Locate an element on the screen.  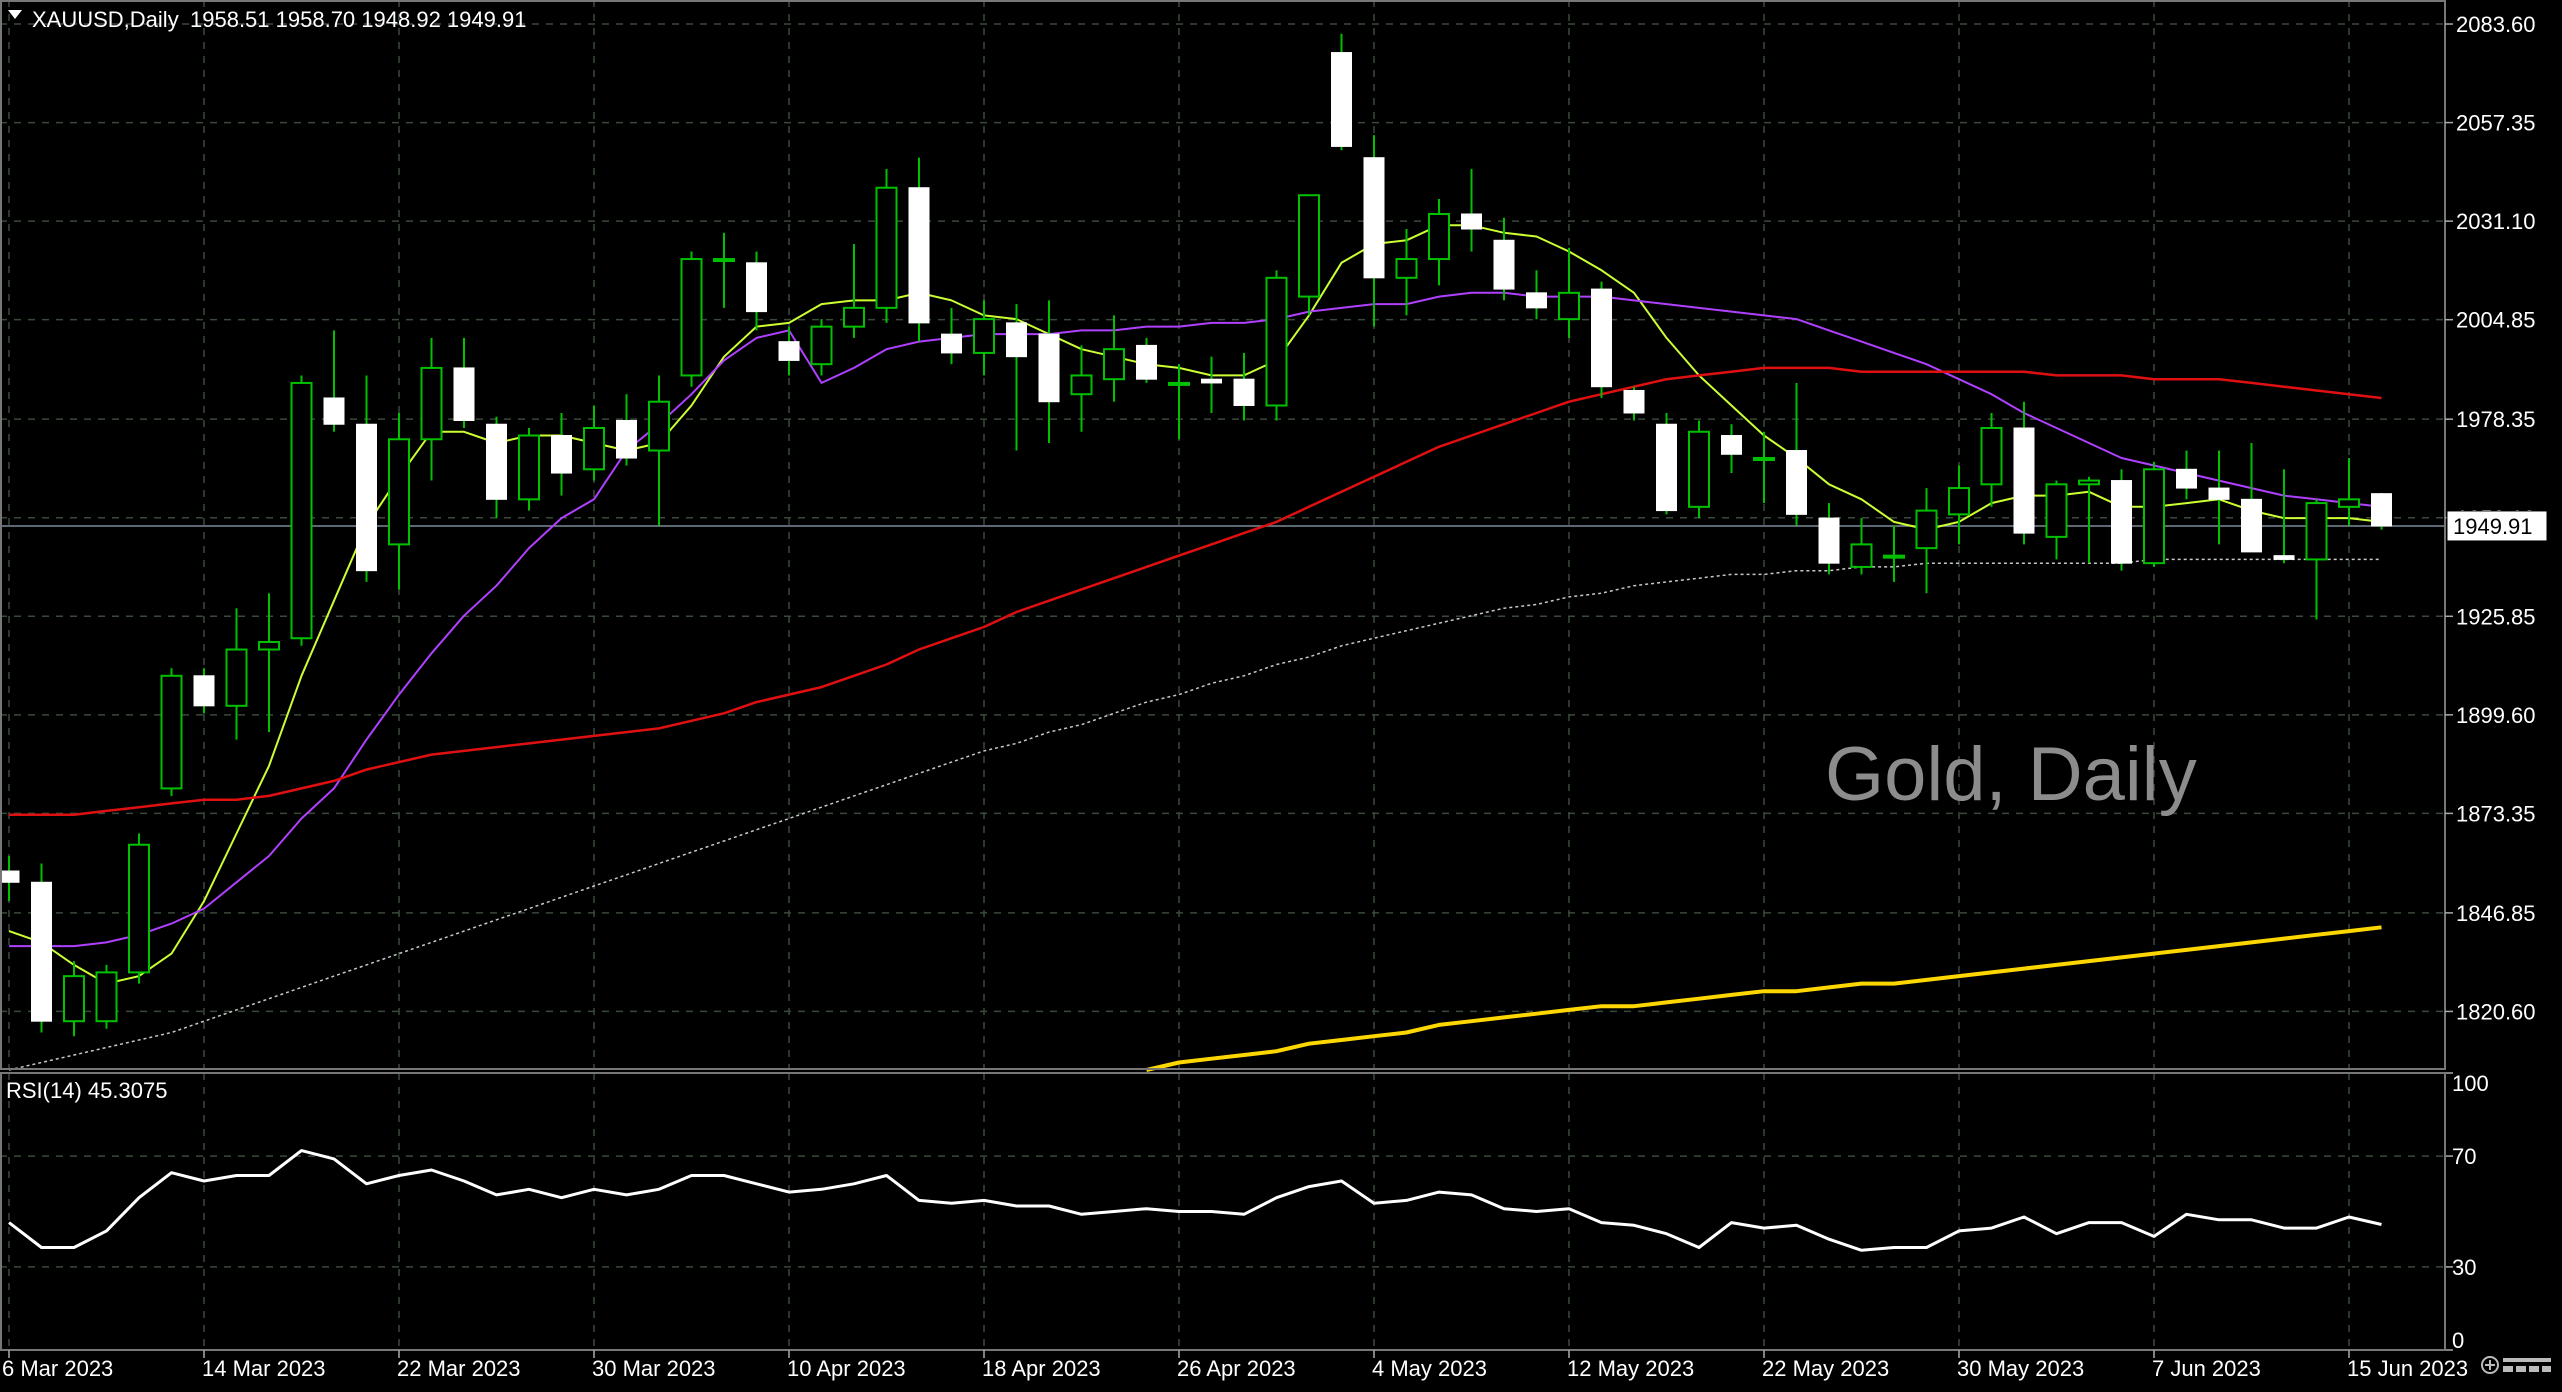
price-tick-label: 2083.60 is located at coordinates (2496, 24).